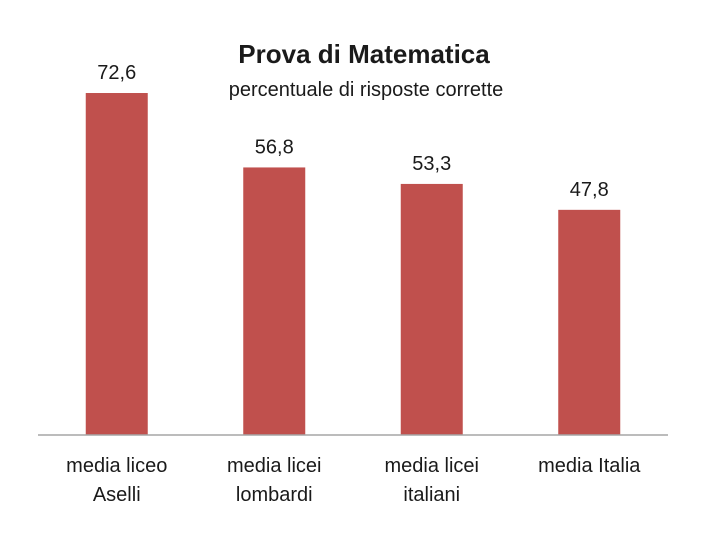 The height and width of the screenshot is (540, 720). Describe the element at coordinates (116, 466) in the screenshot. I see `category-label-1-line-1: media liceo` at that location.